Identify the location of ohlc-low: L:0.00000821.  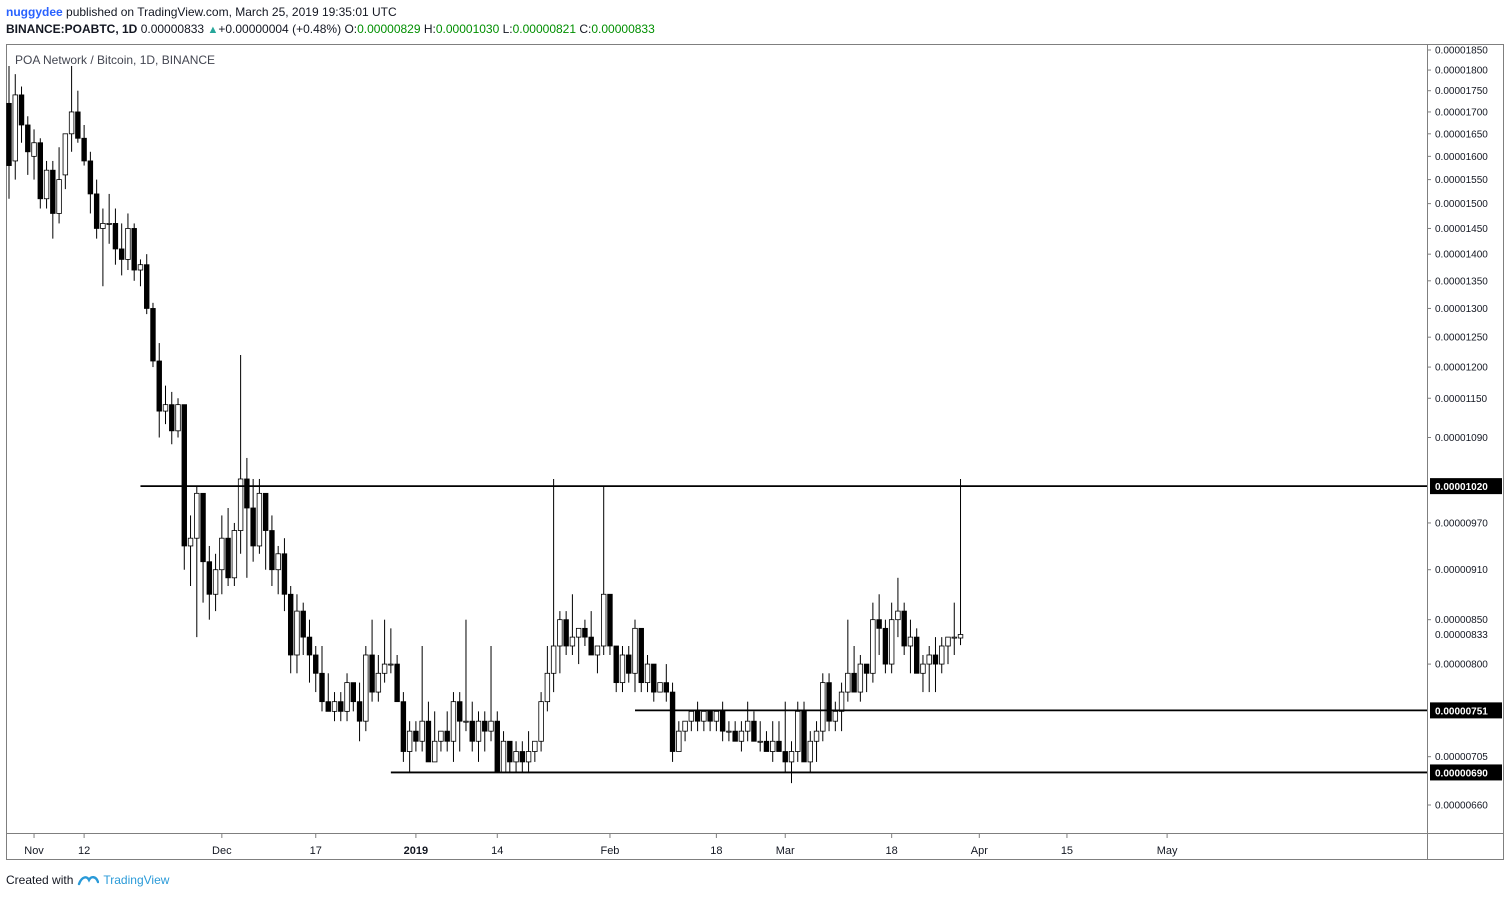
(539, 29).